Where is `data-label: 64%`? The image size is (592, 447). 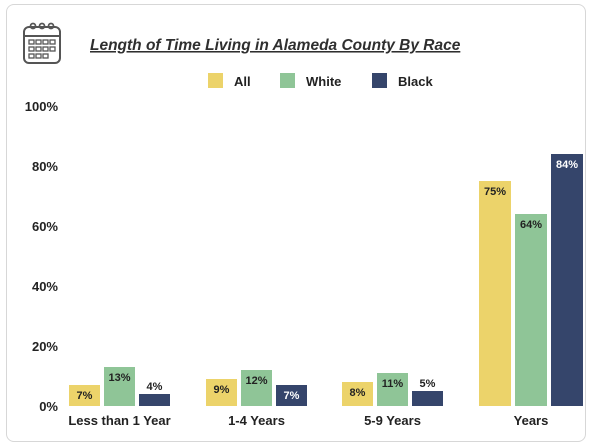
data-label: 64% is located at coordinates (531, 225).